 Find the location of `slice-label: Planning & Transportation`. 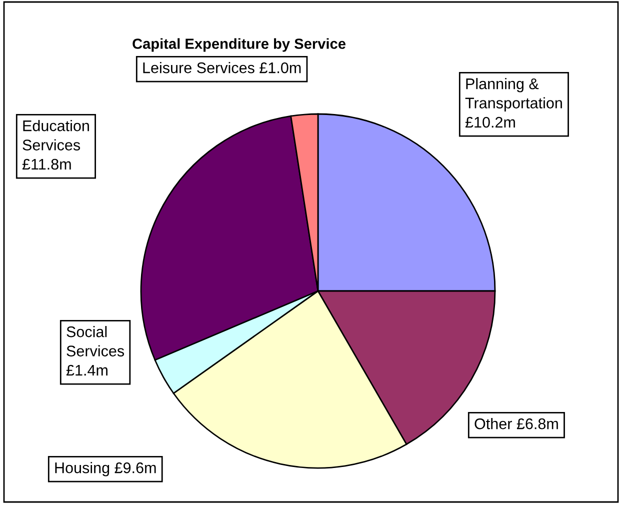

slice-label: Planning & Transportation is located at coordinates (513, 95).